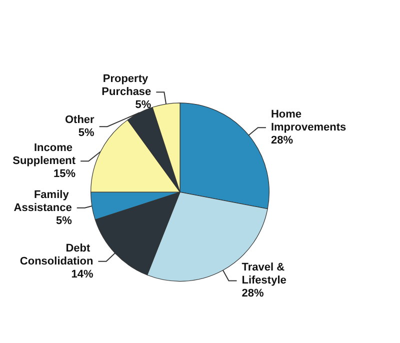 Image resolution: width=400 pixels, height=343 pixels. What do you see at coordinates (80, 120) in the screenshot?
I see `slice-label: Other` at bounding box center [80, 120].